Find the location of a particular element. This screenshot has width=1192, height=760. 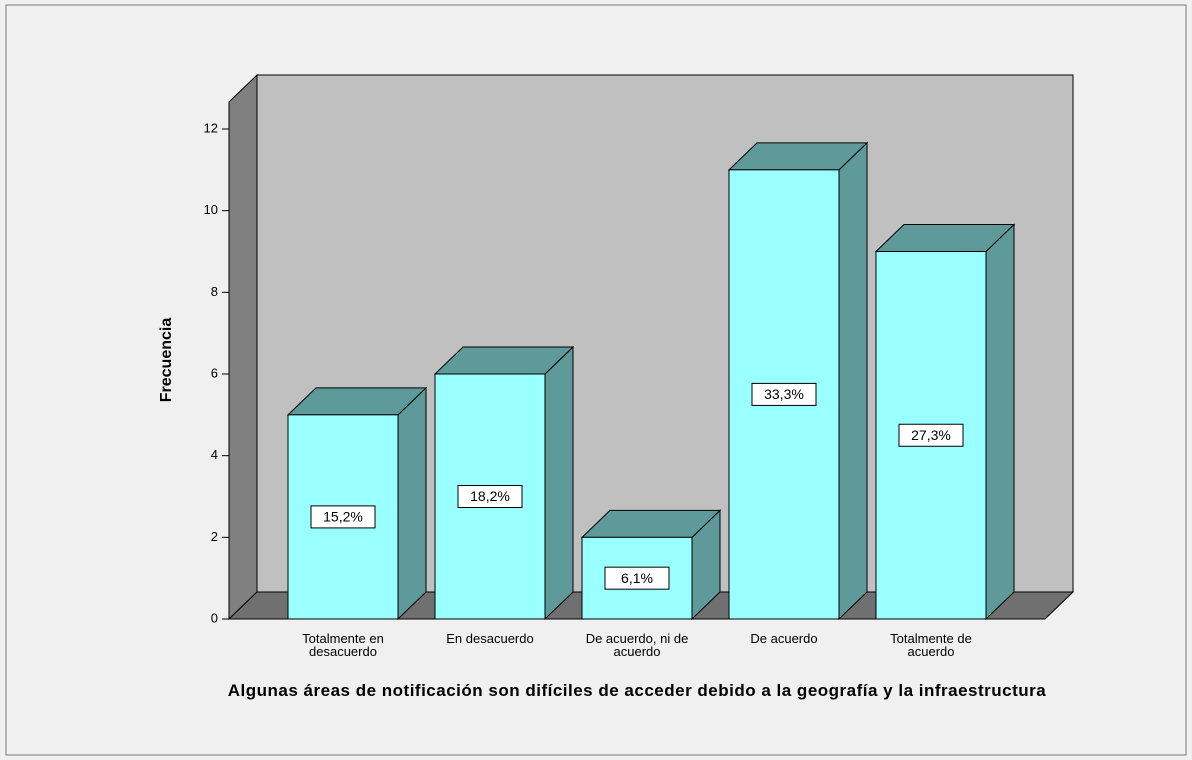

value-label: 6,1% is located at coordinates (637, 578).